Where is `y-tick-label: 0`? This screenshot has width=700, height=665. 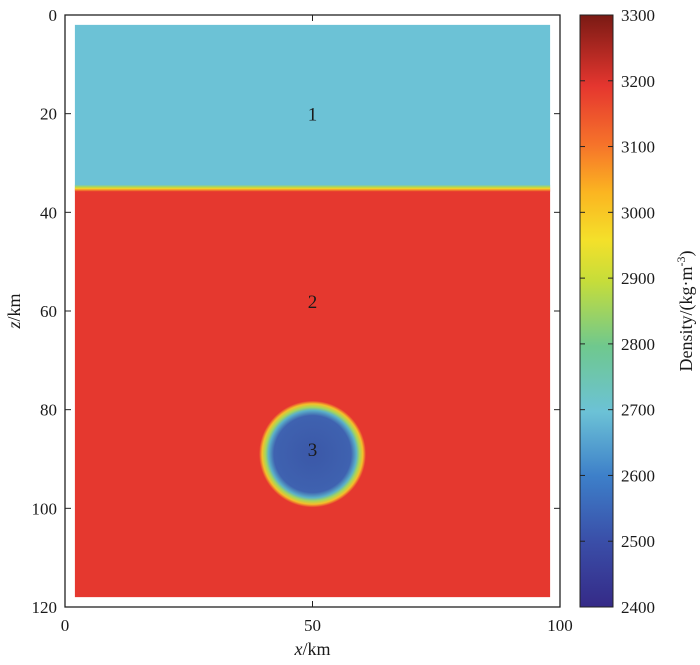 y-tick-label: 0 is located at coordinates (53, 15).